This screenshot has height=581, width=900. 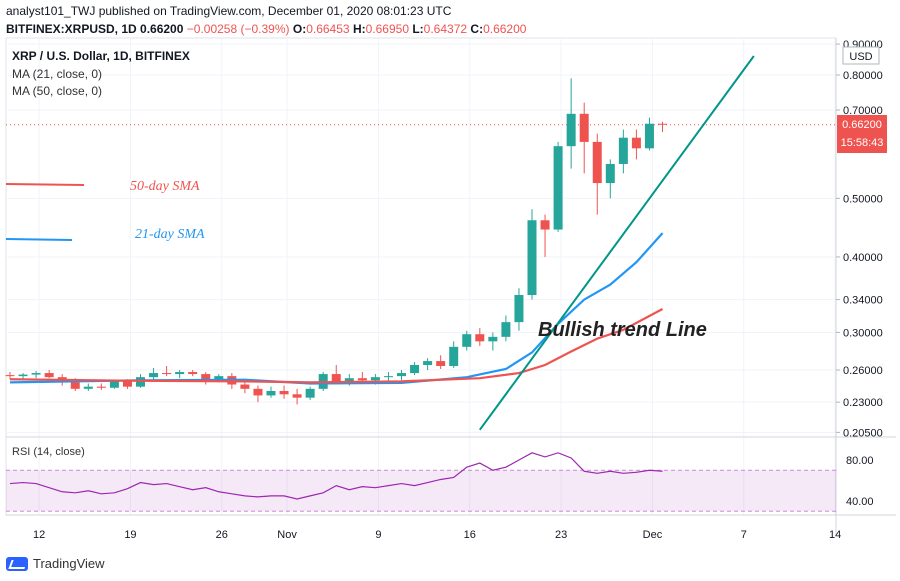 What do you see at coordinates (130, 535) in the screenshot?
I see `time-tick-label: 19` at bounding box center [130, 535].